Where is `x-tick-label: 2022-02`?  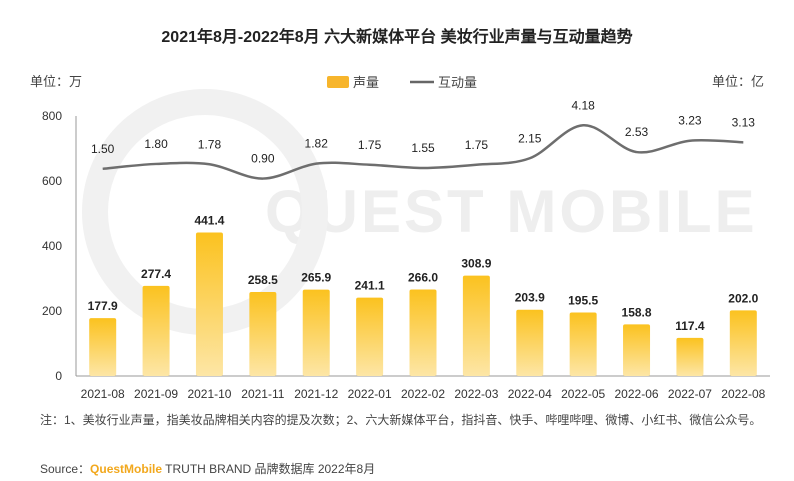 x-tick-label: 2022-02 is located at coordinates (423, 394).